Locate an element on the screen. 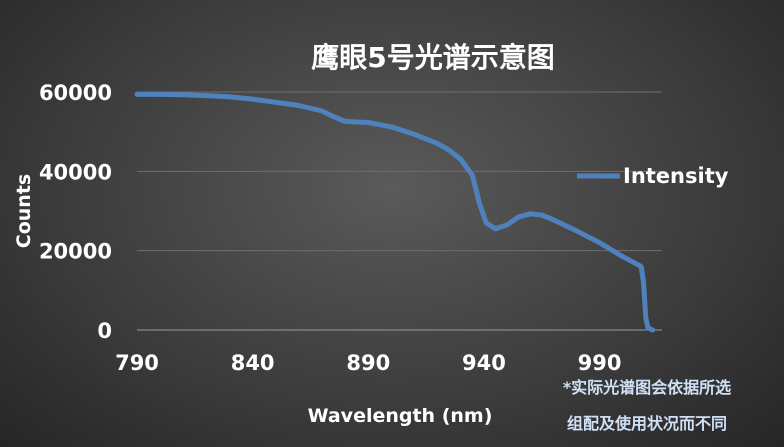  x-tick-label: 840 is located at coordinates (253, 363).